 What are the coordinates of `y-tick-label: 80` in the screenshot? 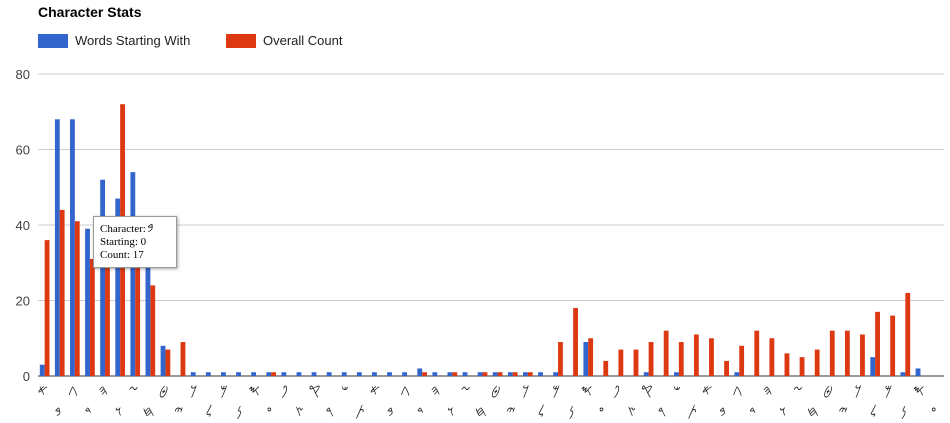 It's located at (23, 74).